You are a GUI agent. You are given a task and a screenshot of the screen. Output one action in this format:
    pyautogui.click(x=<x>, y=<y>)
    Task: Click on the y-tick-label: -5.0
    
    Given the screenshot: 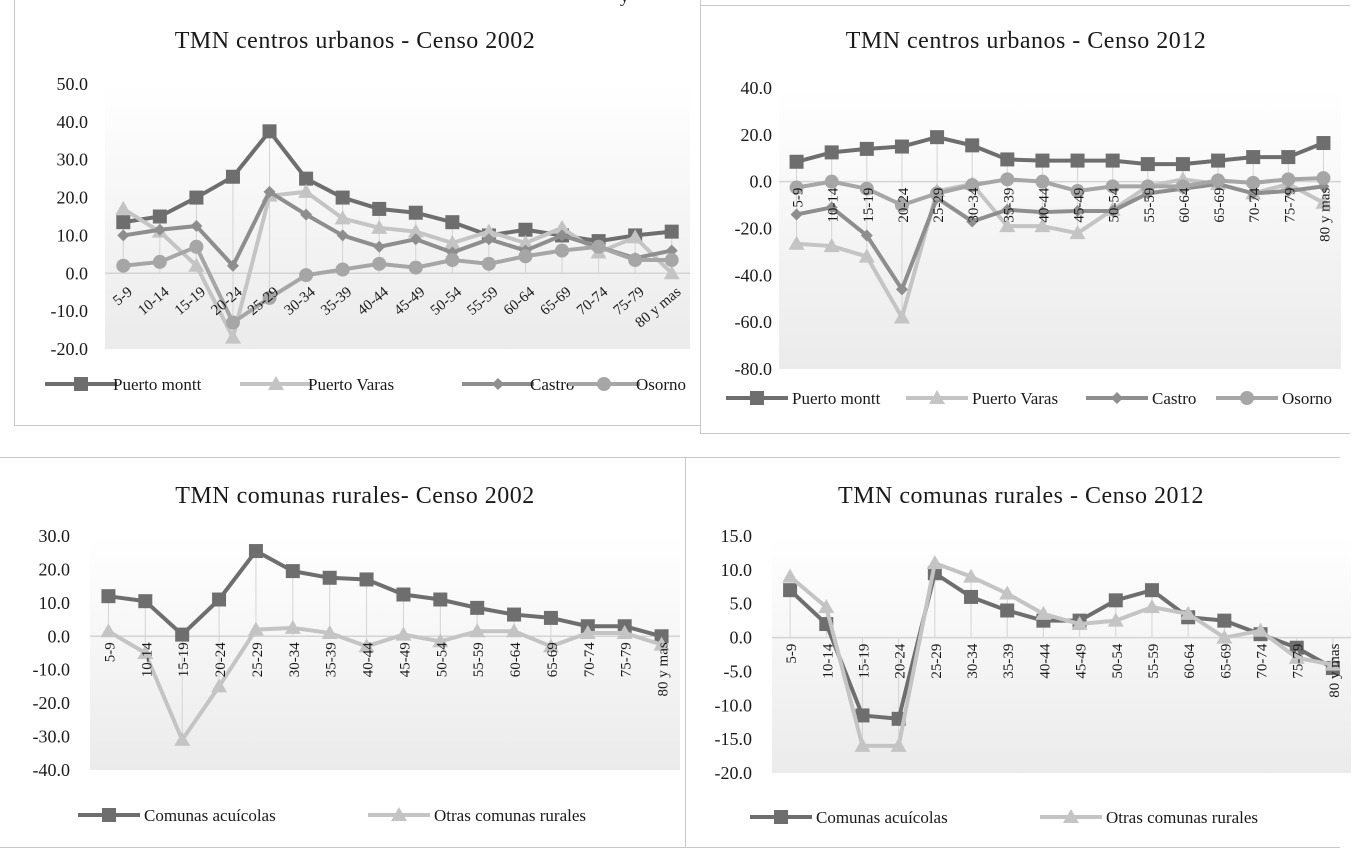 What is the action you would take?
    pyautogui.click(x=738, y=671)
    